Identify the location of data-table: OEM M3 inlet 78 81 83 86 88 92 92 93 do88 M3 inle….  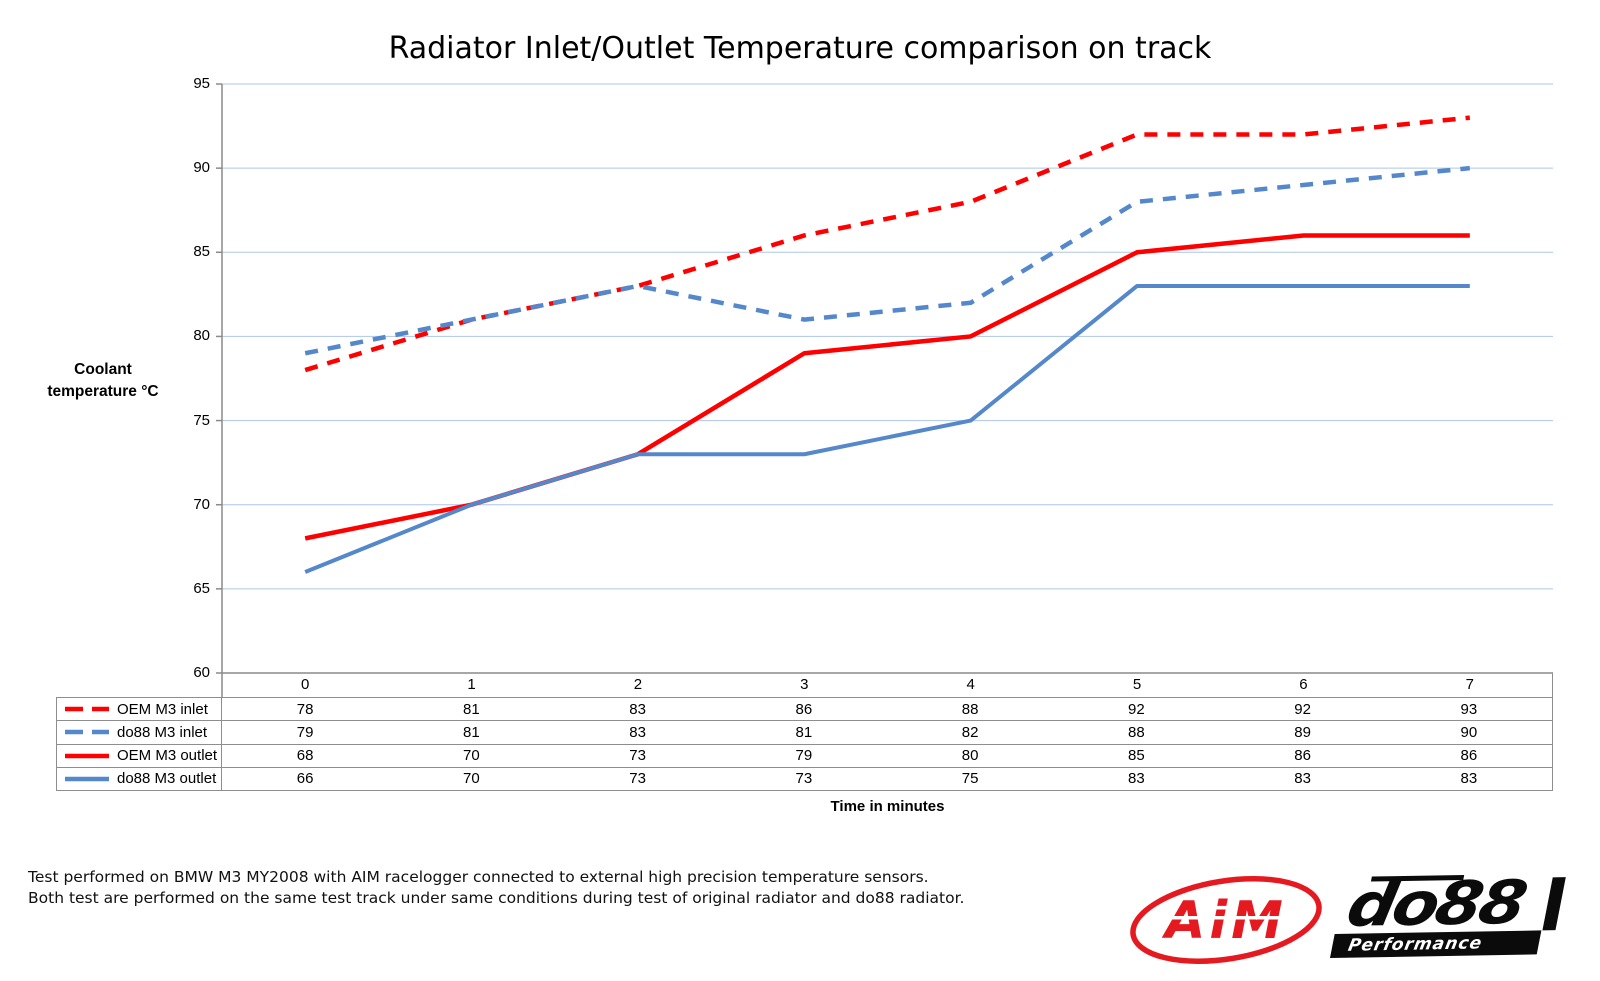
(804, 744).